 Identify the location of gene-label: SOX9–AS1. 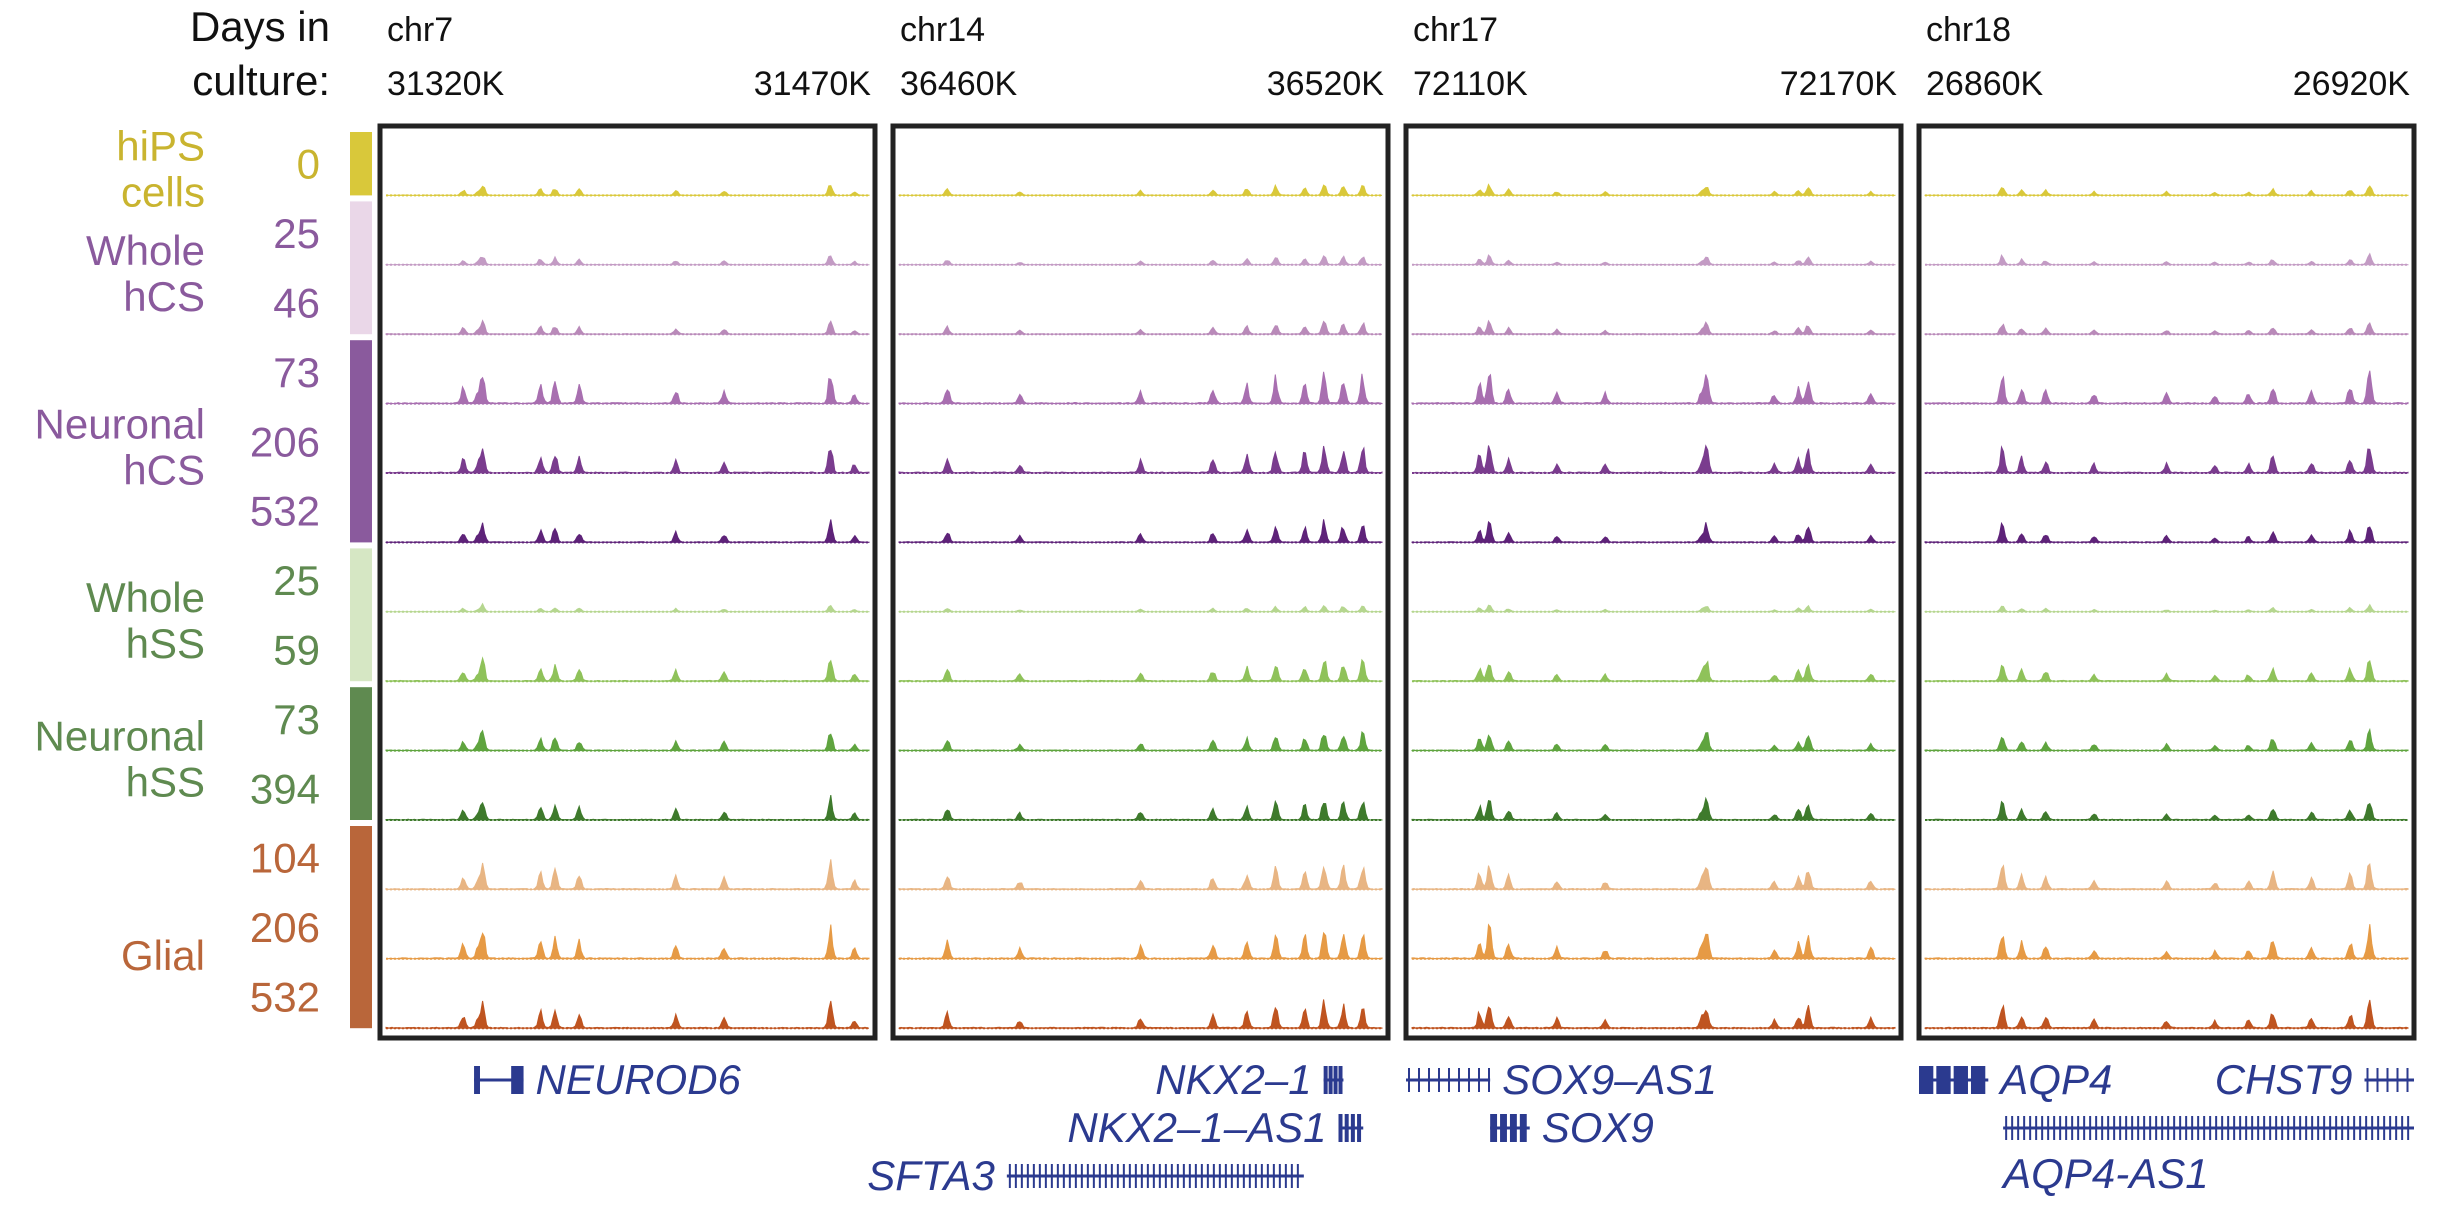
(1609, 1079).